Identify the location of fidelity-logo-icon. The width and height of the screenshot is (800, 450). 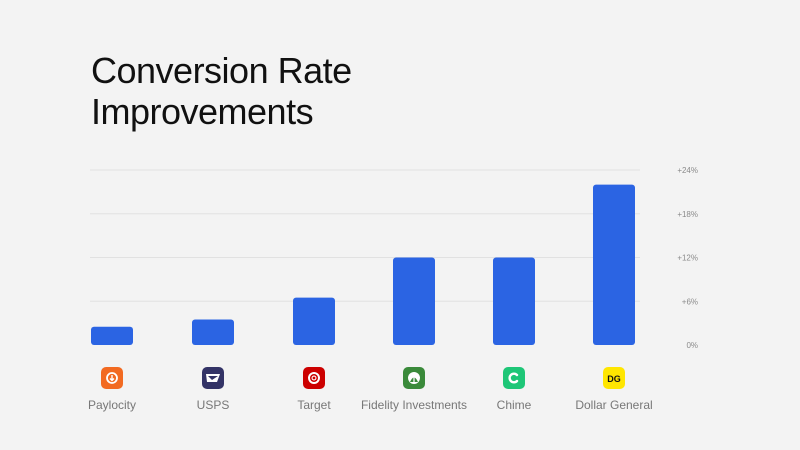
(414, 378).